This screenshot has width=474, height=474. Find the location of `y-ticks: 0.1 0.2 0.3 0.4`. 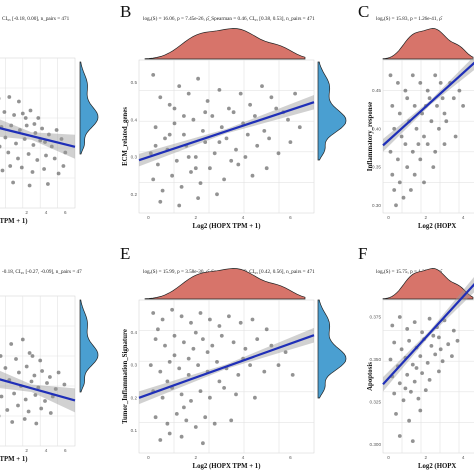

y-ticks: 0.1 0.2 0.3 0.4 is located at coordinates (134, 381).